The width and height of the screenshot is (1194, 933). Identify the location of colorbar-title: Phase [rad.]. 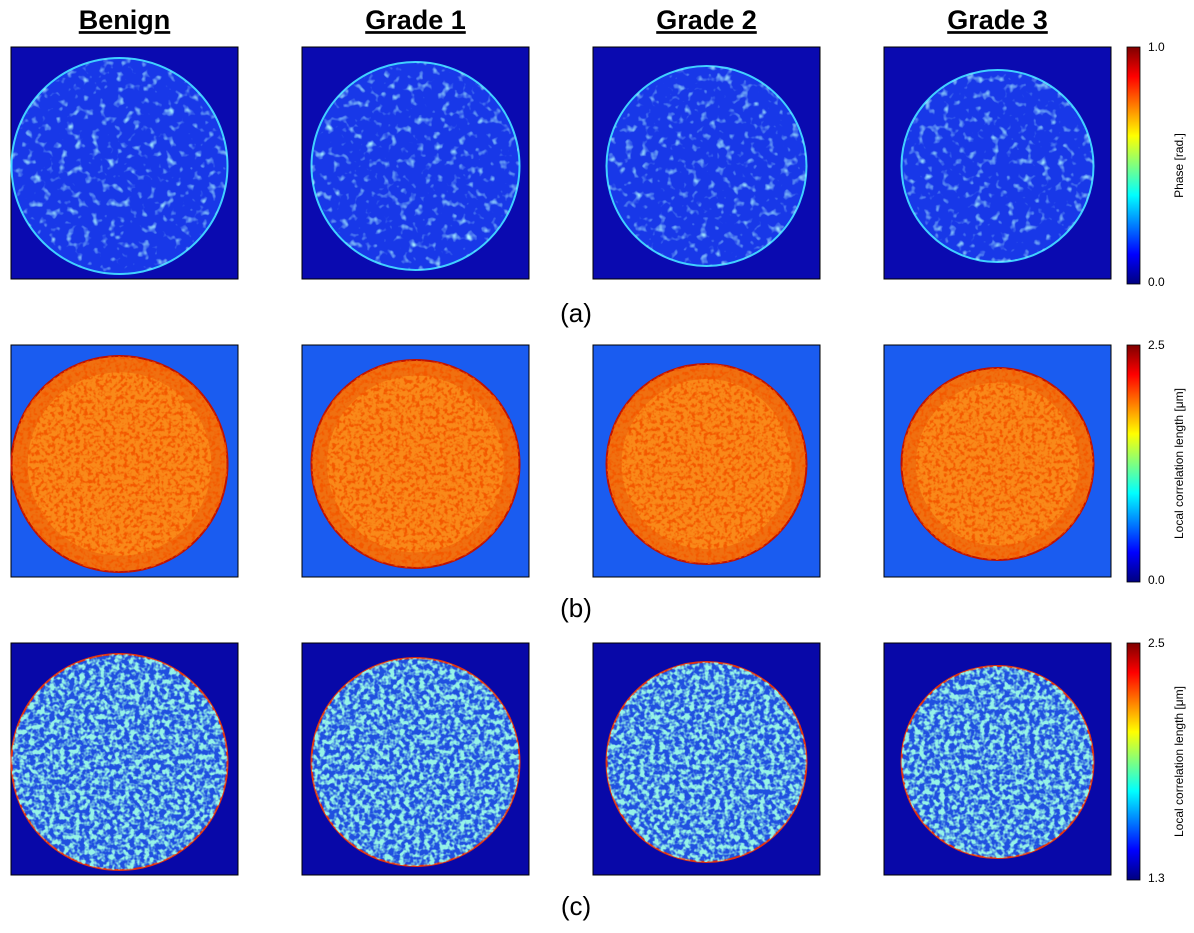
(1179, 165).